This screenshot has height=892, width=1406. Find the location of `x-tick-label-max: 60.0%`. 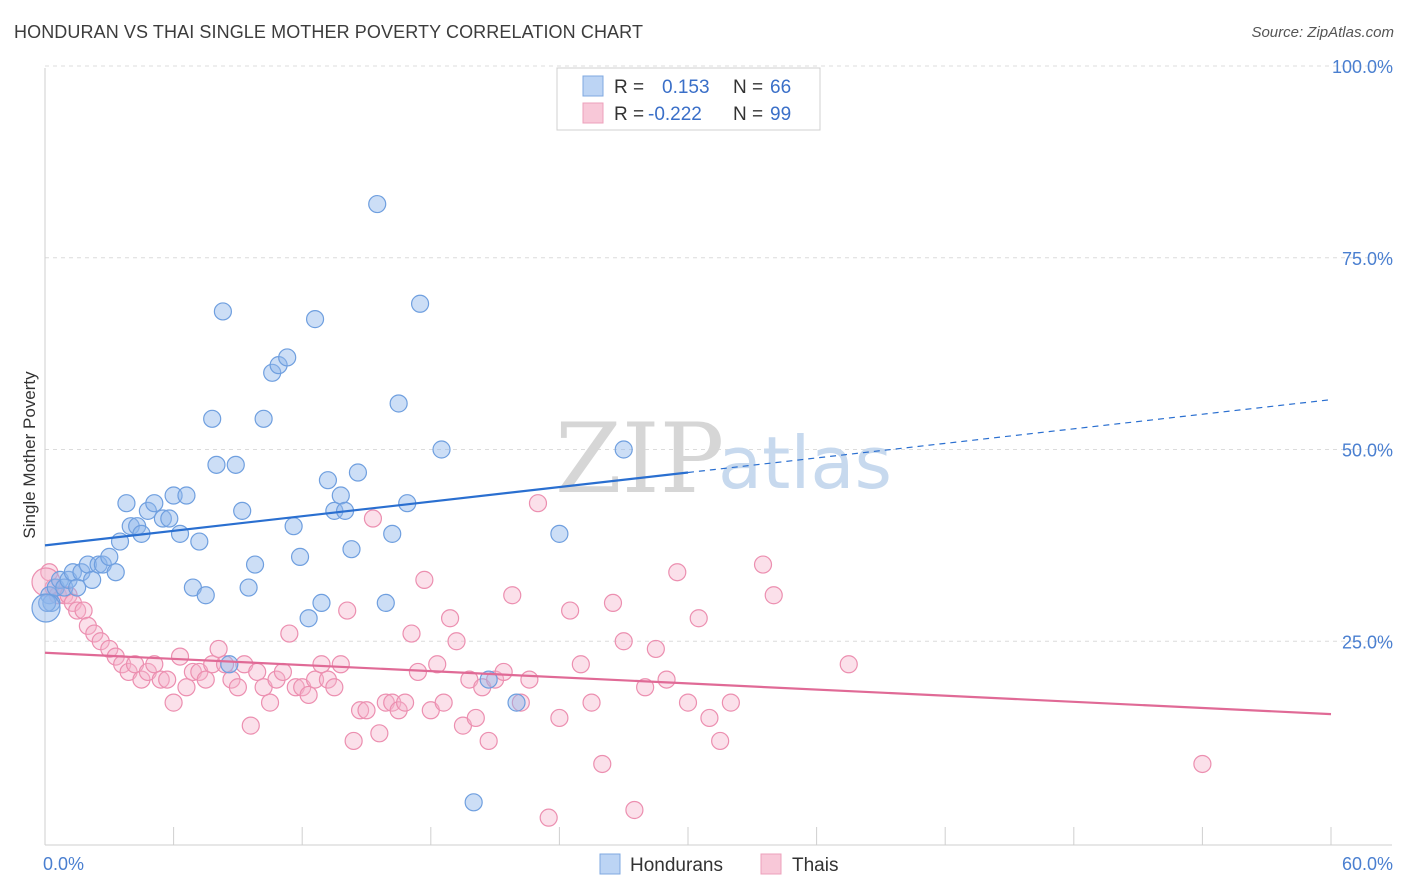

x-tick-label-max: 60.0% is located at coordinates (1367, 864).